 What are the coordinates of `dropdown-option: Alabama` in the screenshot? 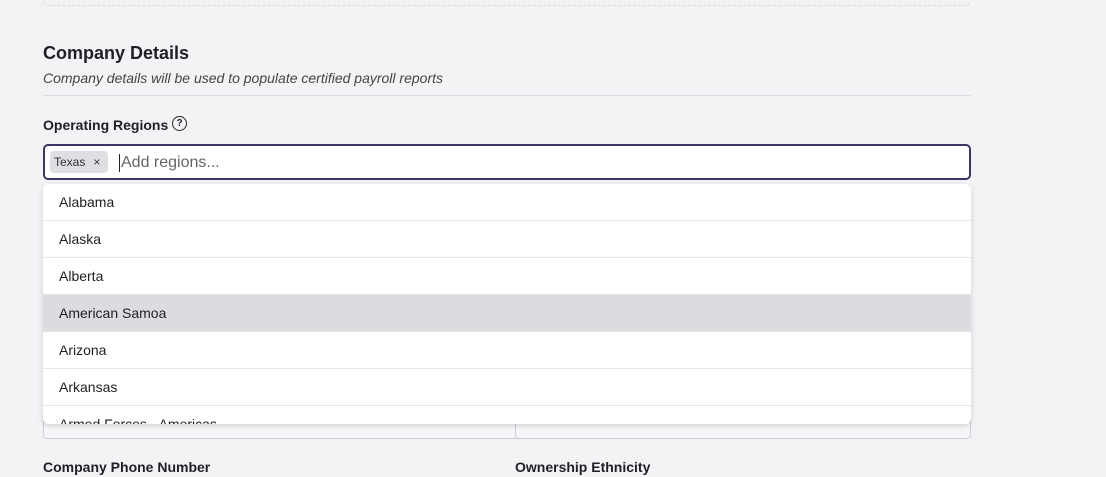 It's located at (507, 202).